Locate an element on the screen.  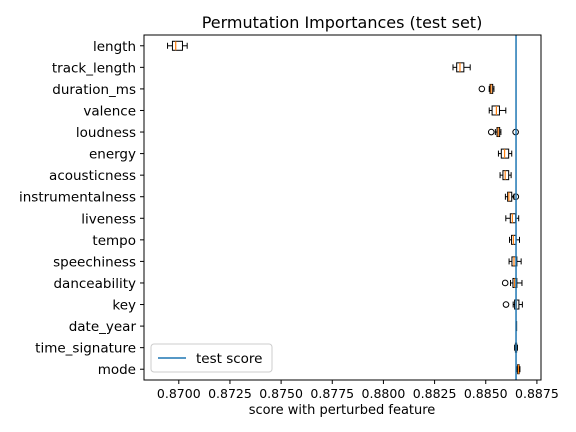
feature-box-length is located at coordinates (177, 45).